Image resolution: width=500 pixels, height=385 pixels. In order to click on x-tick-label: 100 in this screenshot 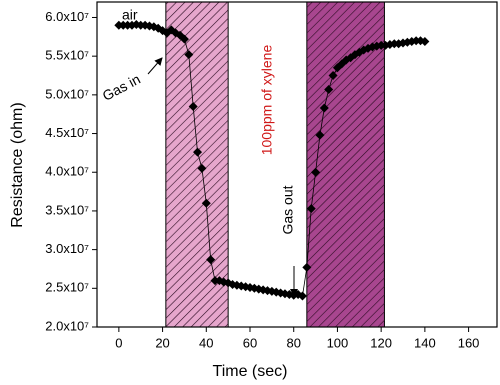, I will do `click(338, 342)`.